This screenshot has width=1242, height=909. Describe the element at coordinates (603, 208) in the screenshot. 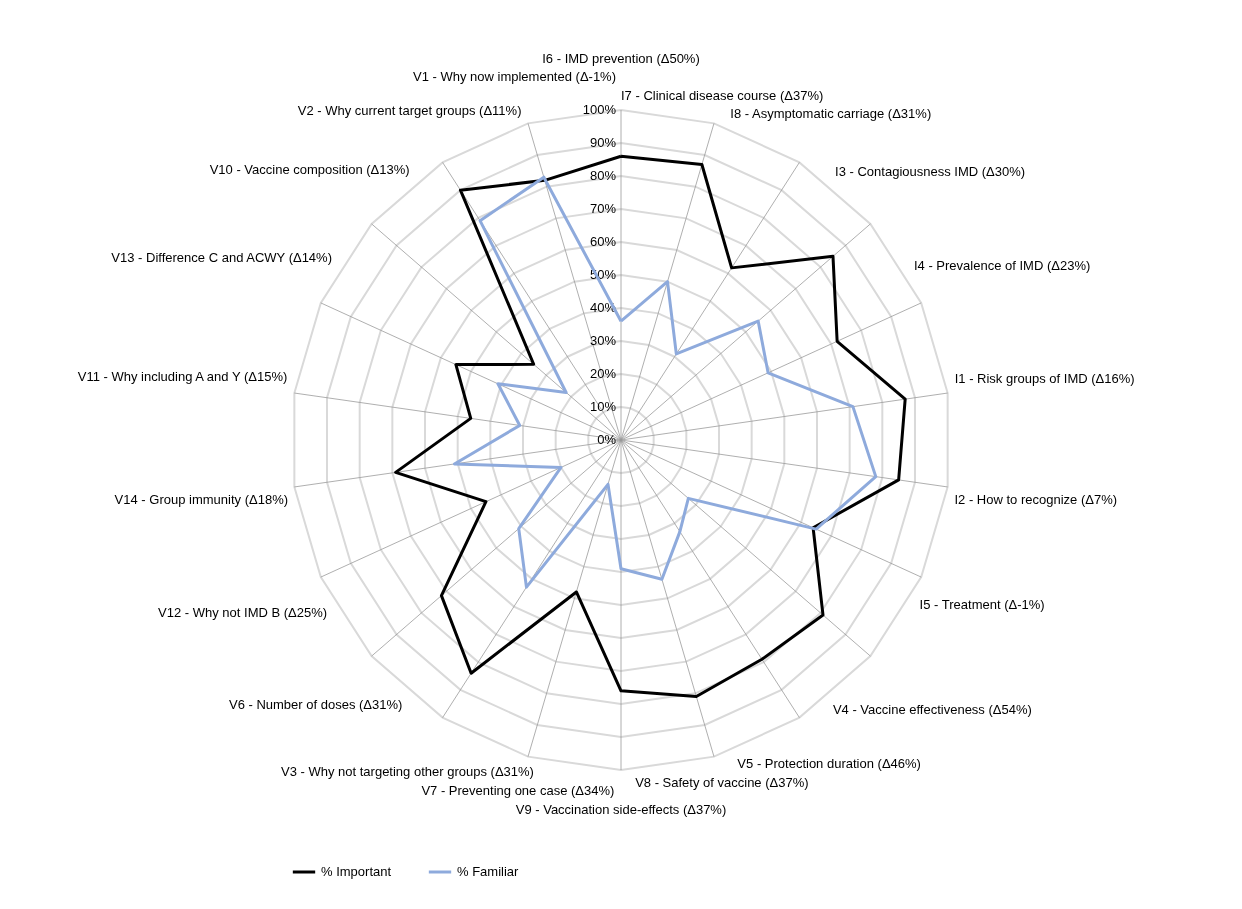

I see `y-tick-label: 70%` at that location.